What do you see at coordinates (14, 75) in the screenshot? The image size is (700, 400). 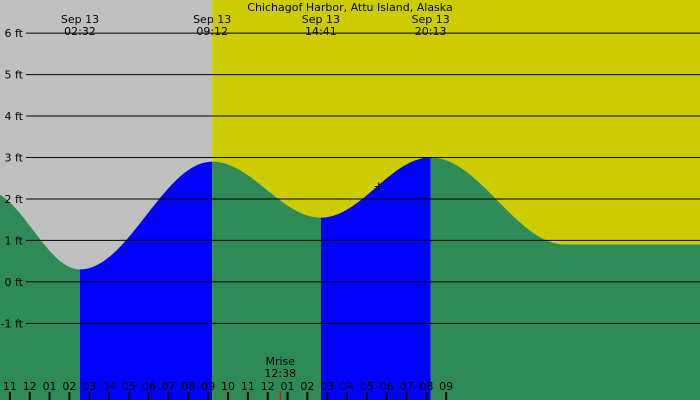 I see `y-tick-label: 5 ft` at bounding box center [14, 75].